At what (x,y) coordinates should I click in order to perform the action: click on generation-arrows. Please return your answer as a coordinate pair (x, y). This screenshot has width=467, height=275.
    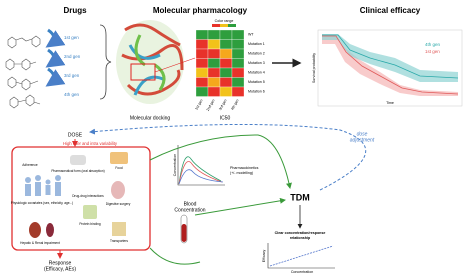
    Looking at the image, I should click on (55, 57).